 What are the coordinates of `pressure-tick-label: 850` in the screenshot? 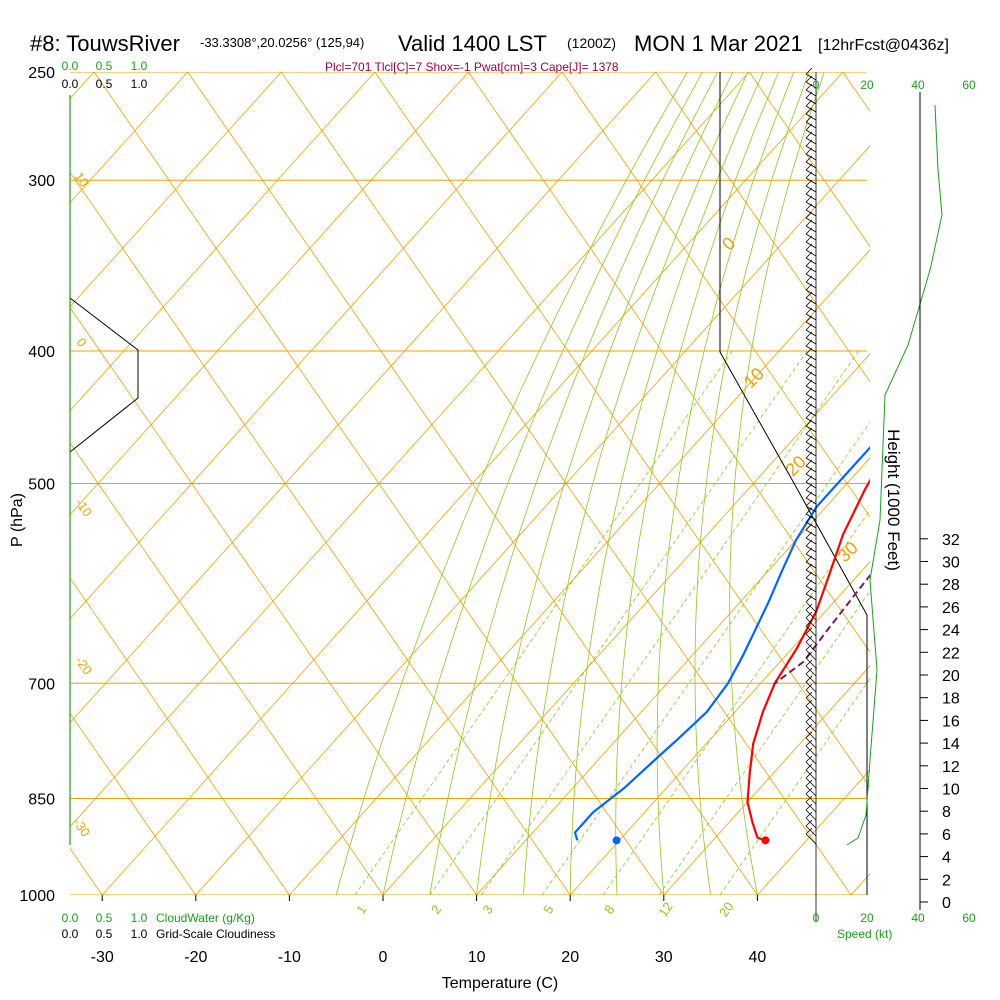 It's located at (41, 800).